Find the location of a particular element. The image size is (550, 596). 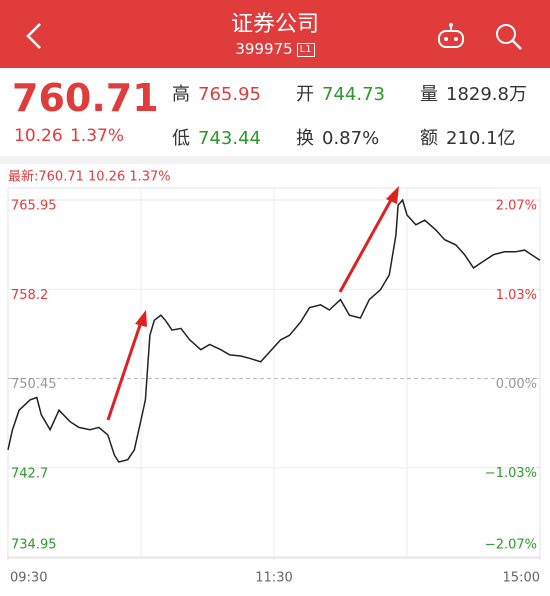

stat: 额 210.1亿 is located at coordinates (468, 137).